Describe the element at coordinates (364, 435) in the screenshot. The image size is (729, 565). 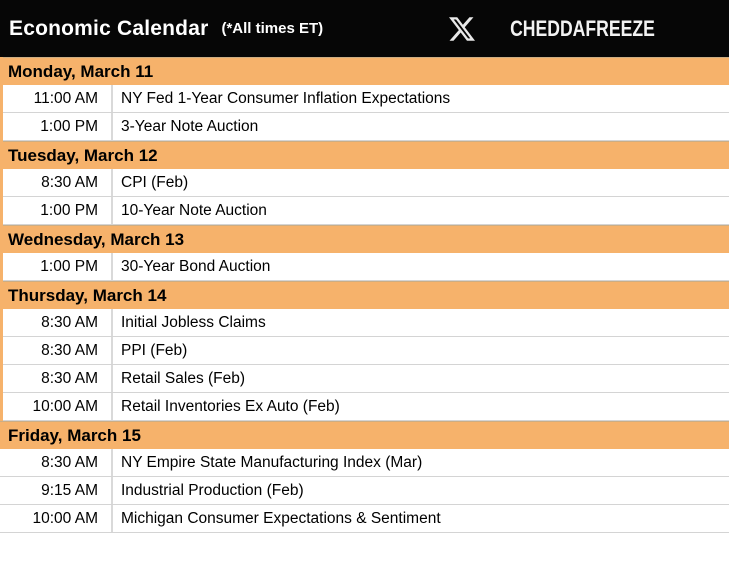
I see `day-header: Friday, March 15` at that location.